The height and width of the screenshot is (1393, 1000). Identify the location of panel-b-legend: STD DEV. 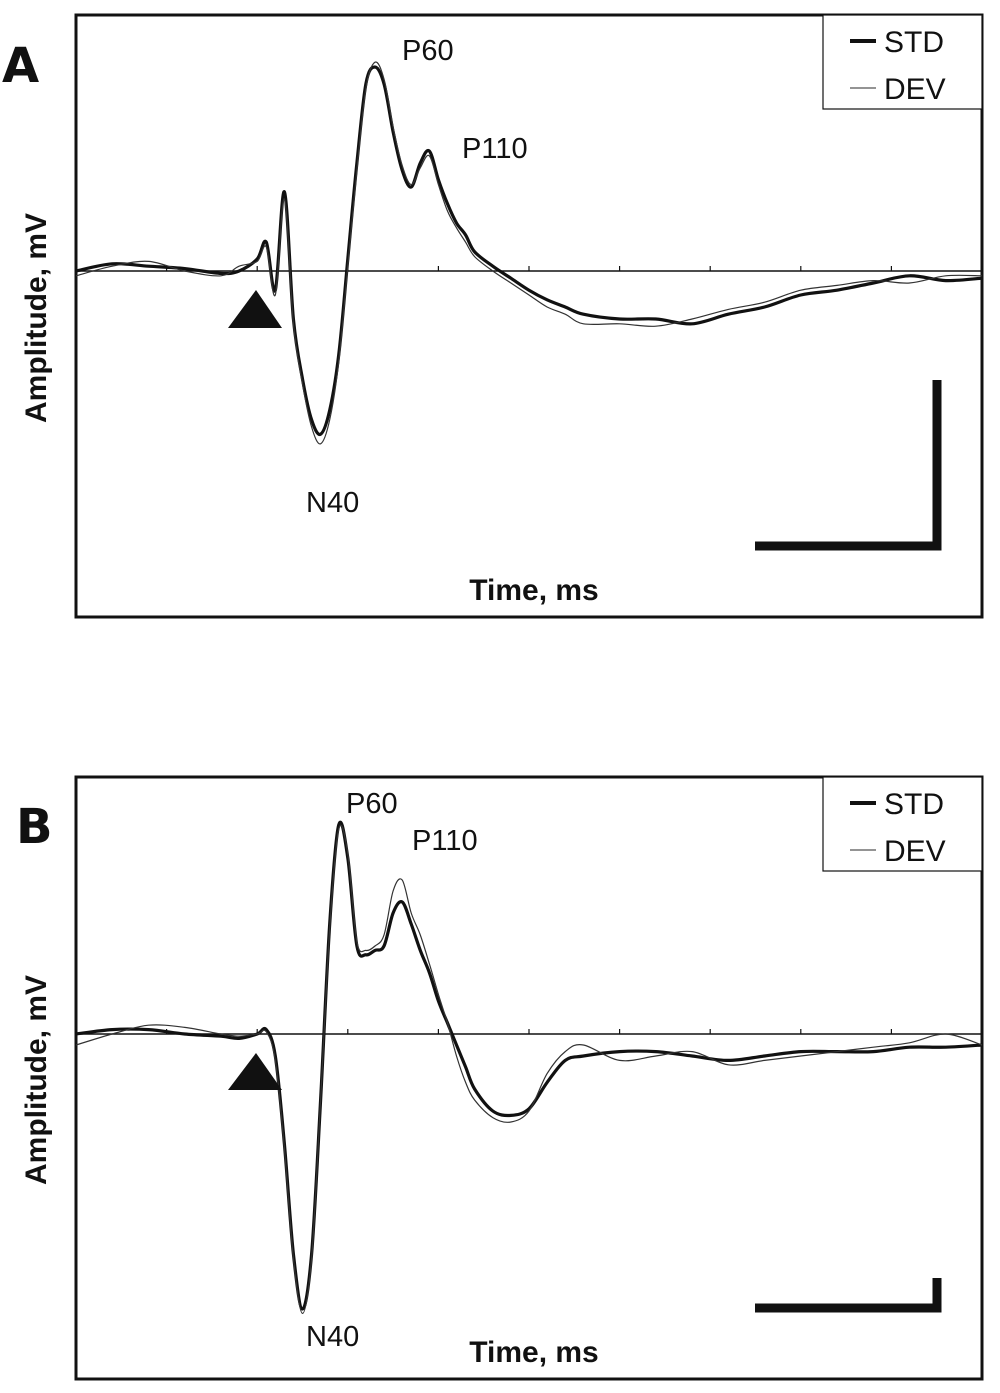
(902, 824).